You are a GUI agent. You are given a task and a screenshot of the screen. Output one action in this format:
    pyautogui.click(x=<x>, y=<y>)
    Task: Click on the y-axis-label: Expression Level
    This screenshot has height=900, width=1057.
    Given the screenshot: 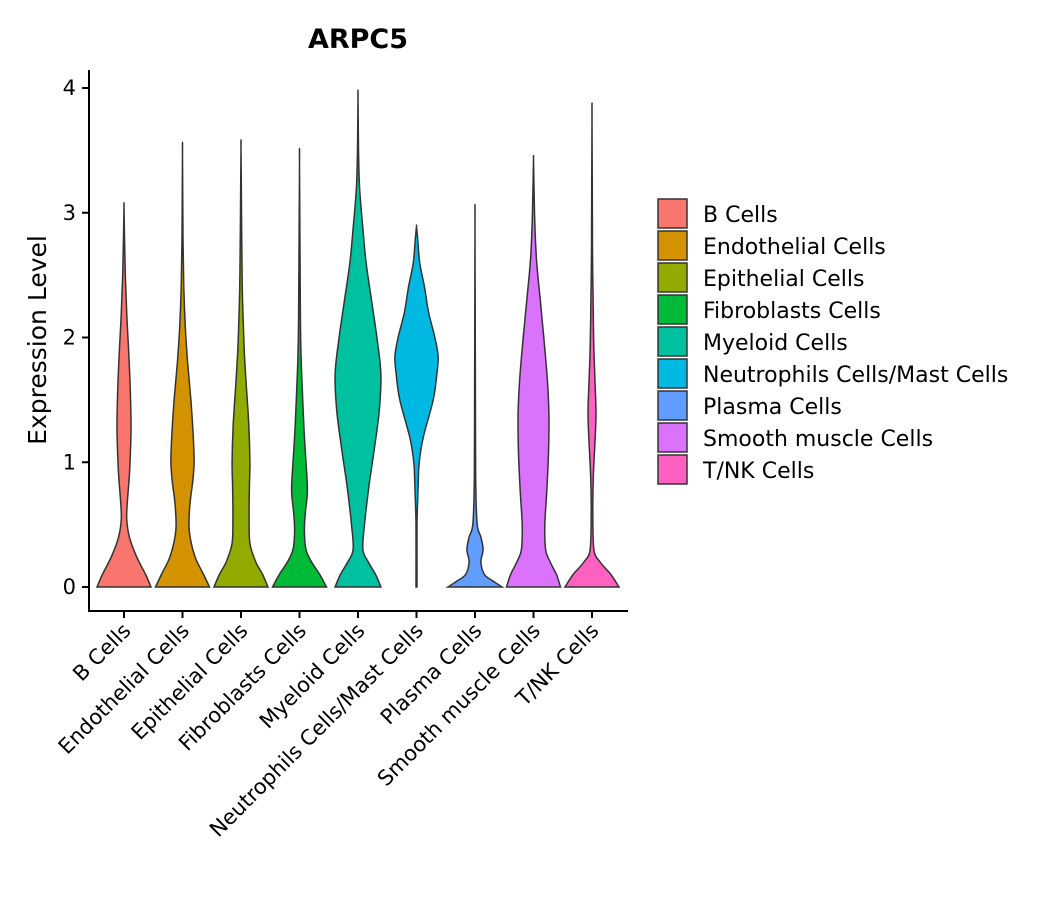 What is the action you would take?
    pyautogui.click(x=37, y=340)
    